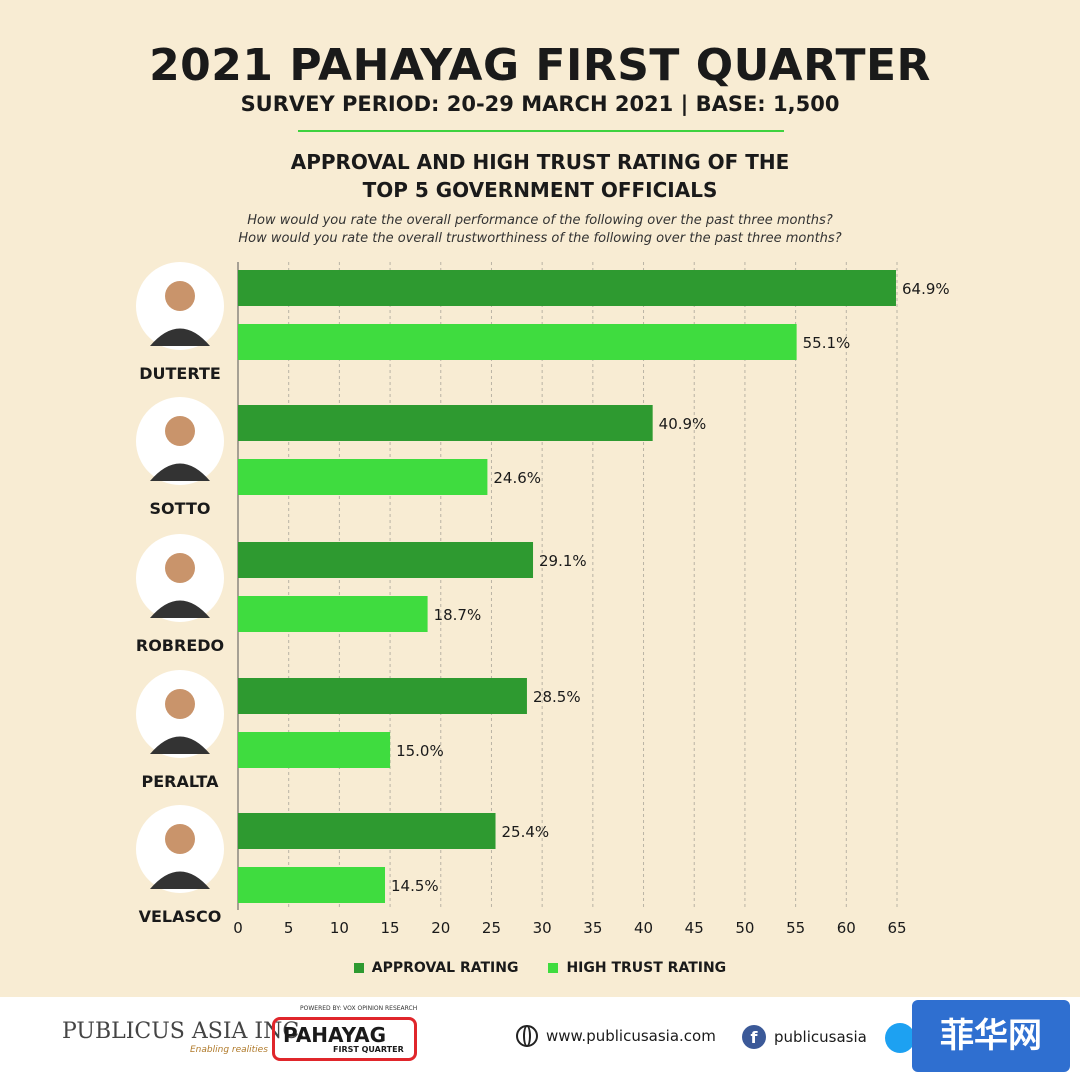 The width and height of the screenshot is (1080, 1080). Describe the element at coordinates (445, 968) in the screenshot. I see `legend-approval-label: APPROVAL RATING` at that location.